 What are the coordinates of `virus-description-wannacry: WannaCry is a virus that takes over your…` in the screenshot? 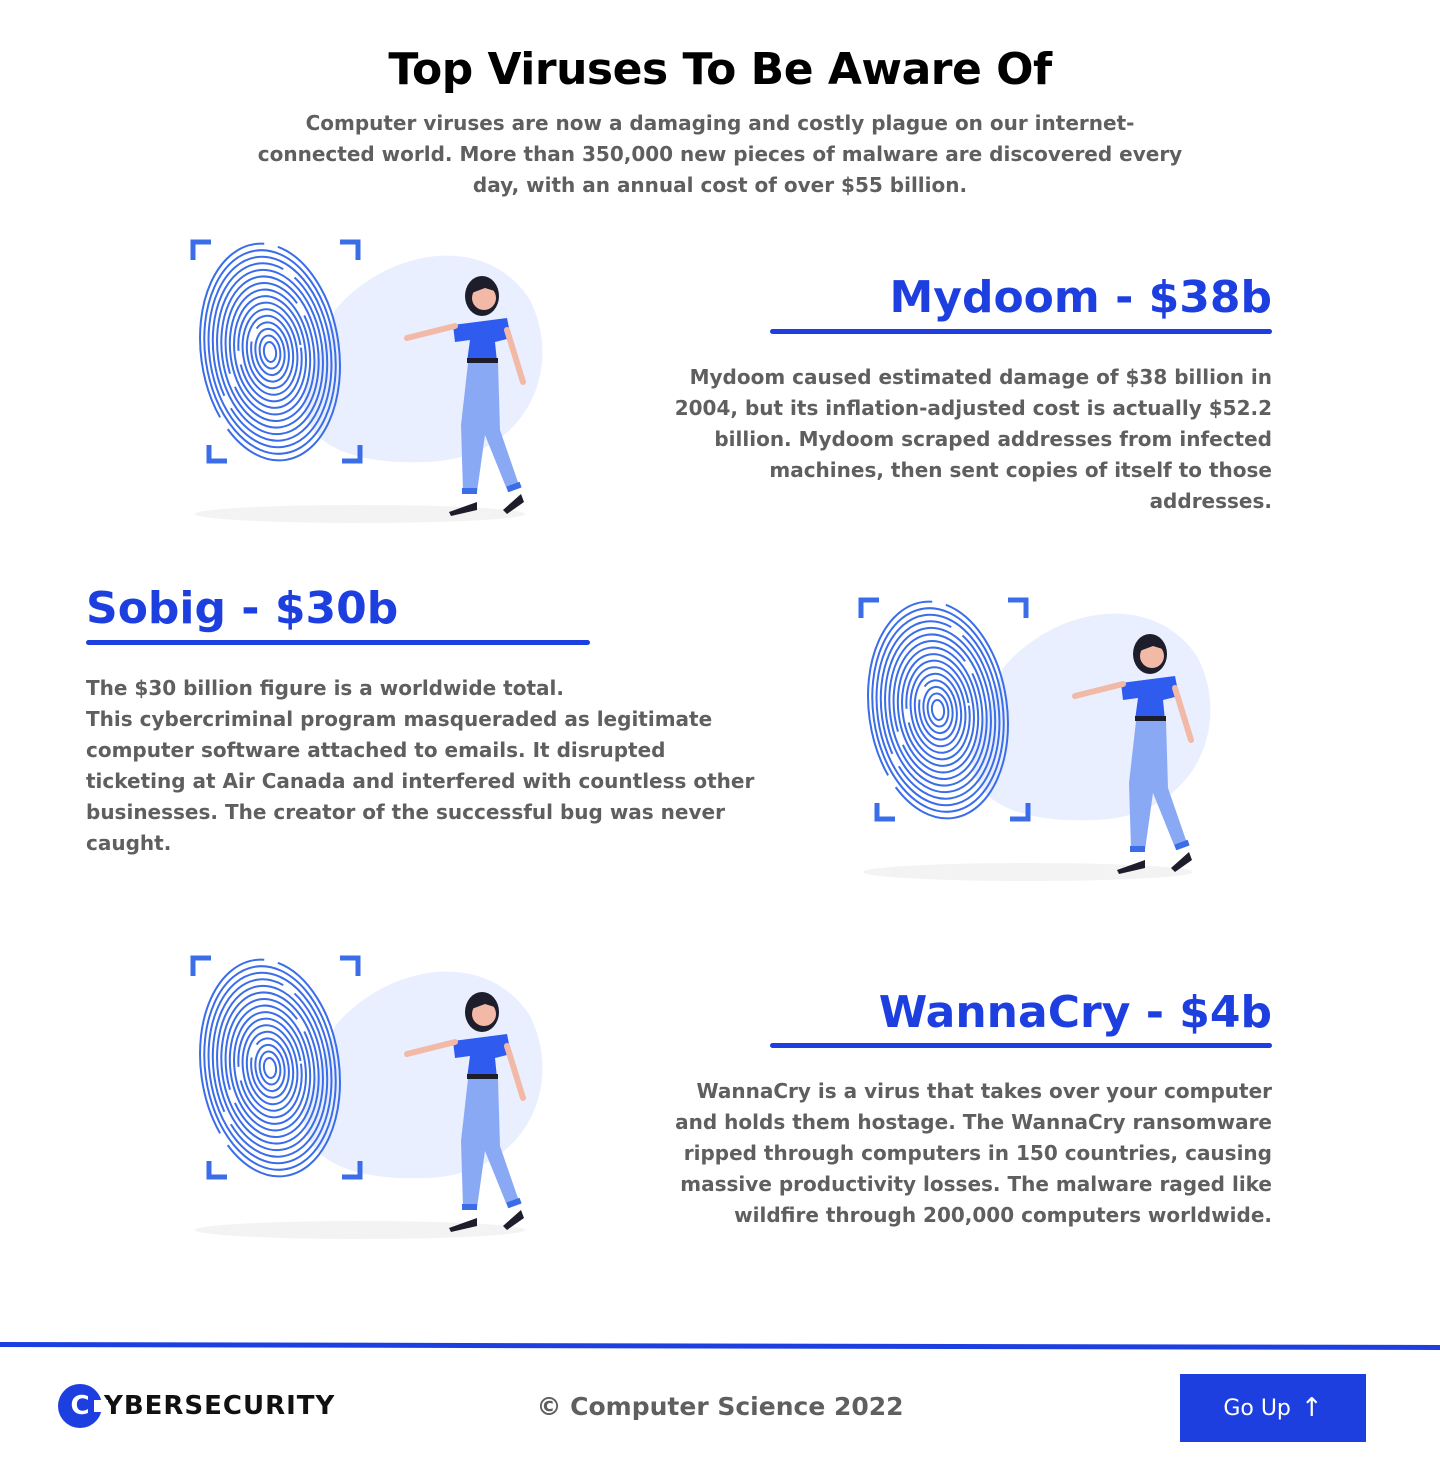 It's located at (973, 1153).